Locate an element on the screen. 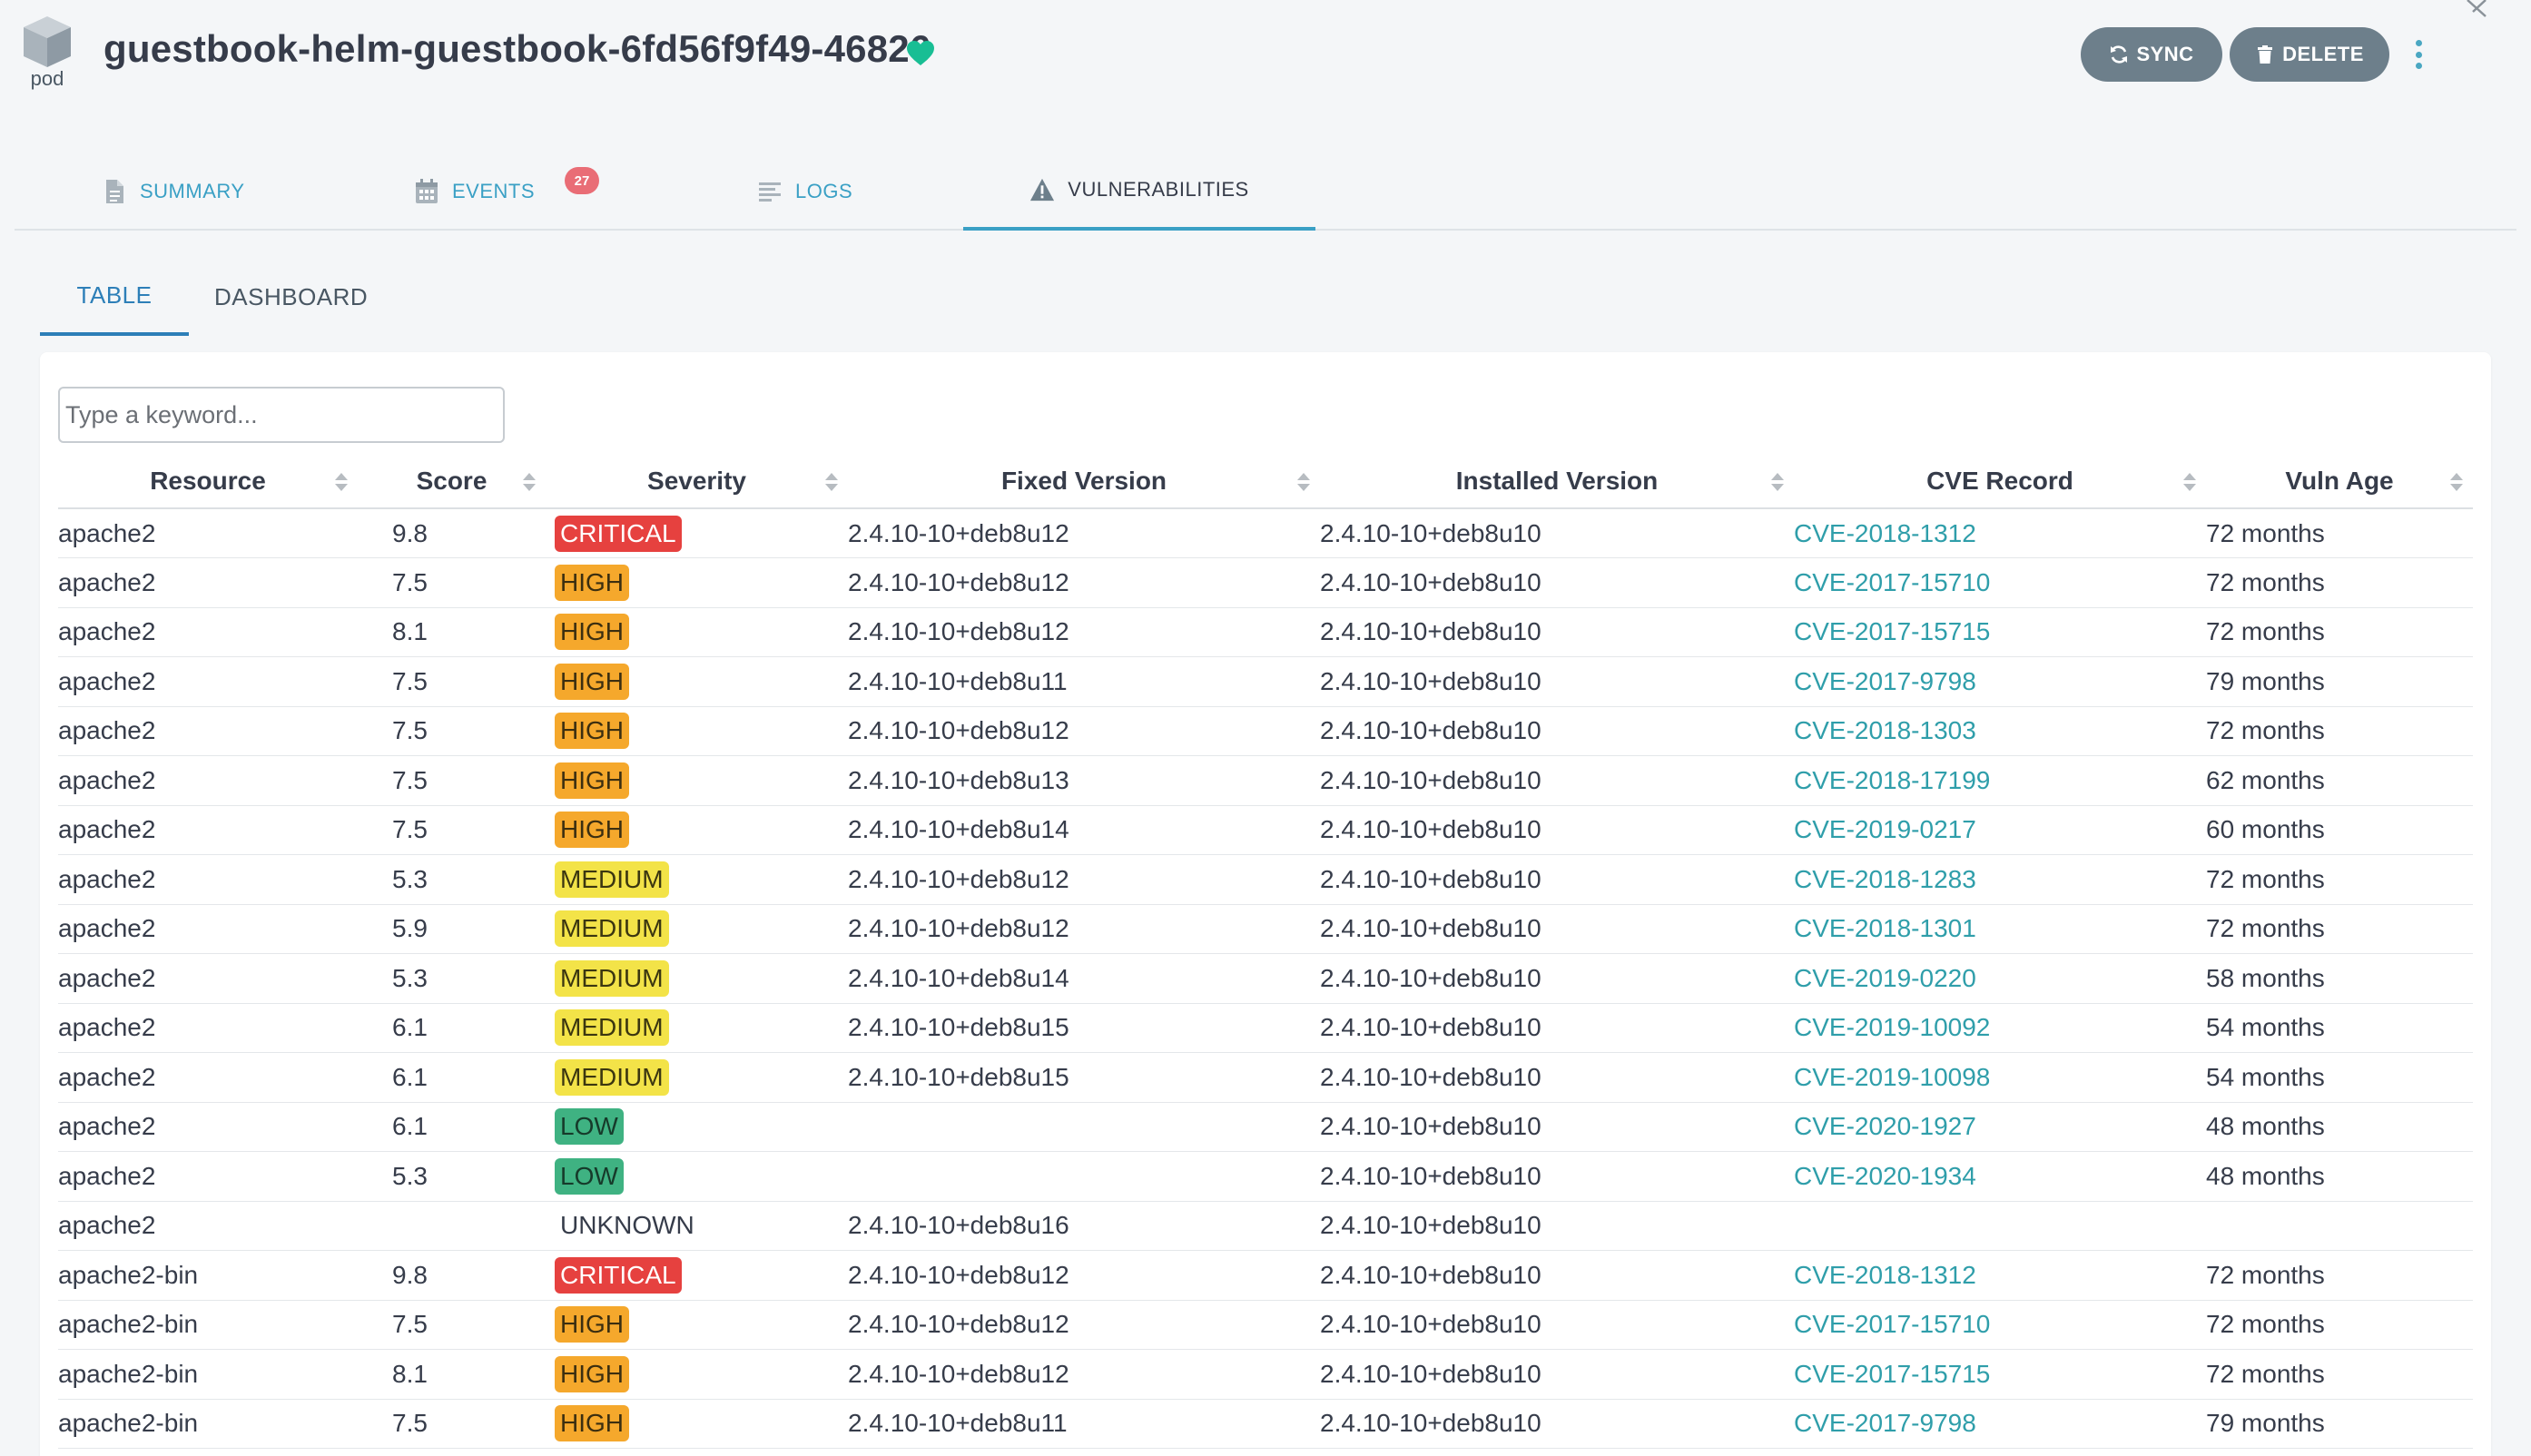  cell-score: 8.1 is located at coordinates (452, 632).